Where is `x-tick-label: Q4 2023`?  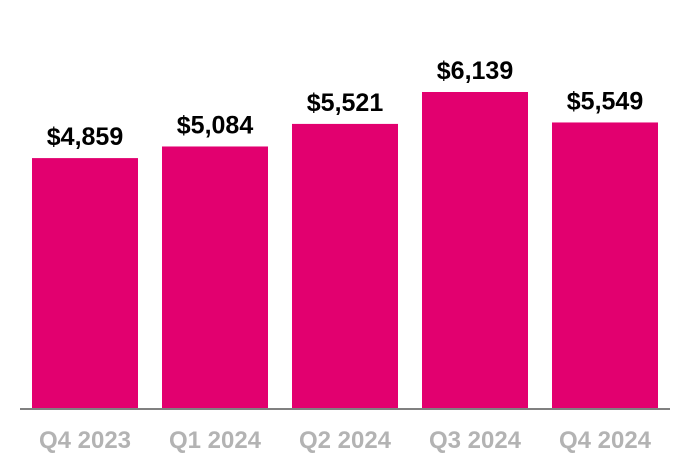
x-tick-label: Q4 2023 is located at coordinates (85, 440).